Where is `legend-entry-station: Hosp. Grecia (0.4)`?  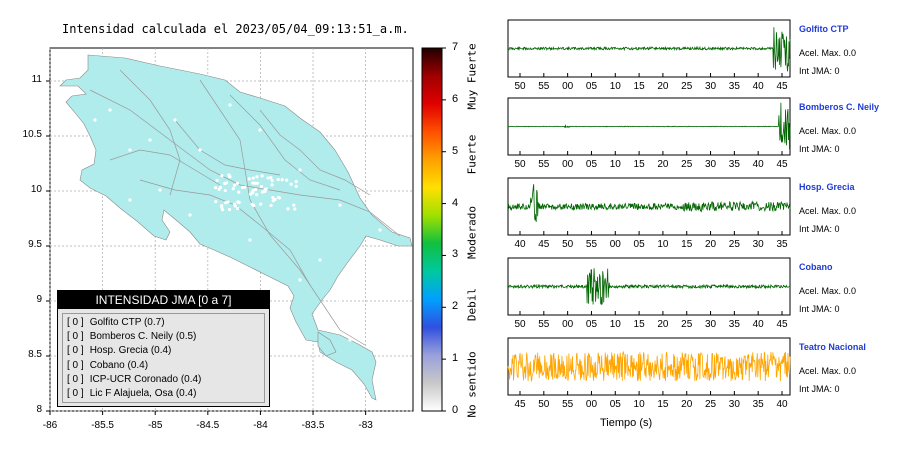 legend-entry-station: Hosp. Grecia (0.4) is located at coordinates (130, 351).